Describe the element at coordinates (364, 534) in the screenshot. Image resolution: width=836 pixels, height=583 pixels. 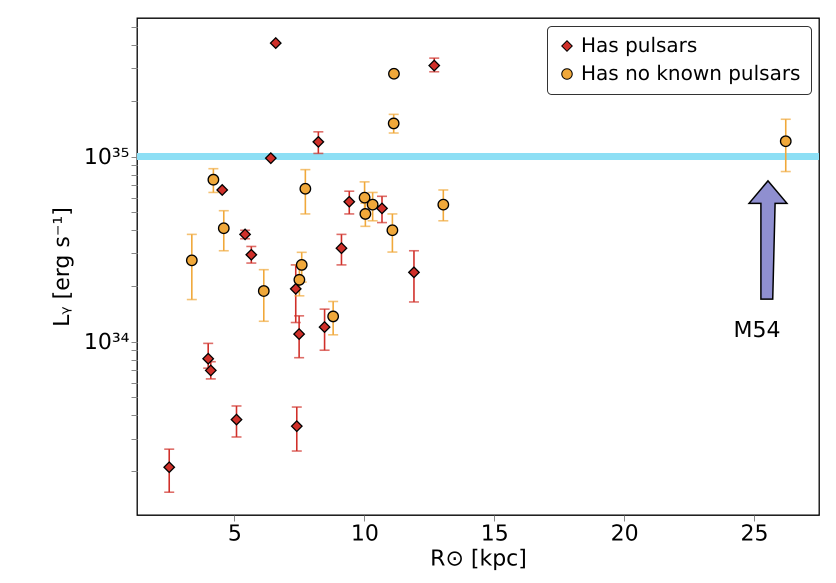
I see `x-tick-label: 10` at that location.